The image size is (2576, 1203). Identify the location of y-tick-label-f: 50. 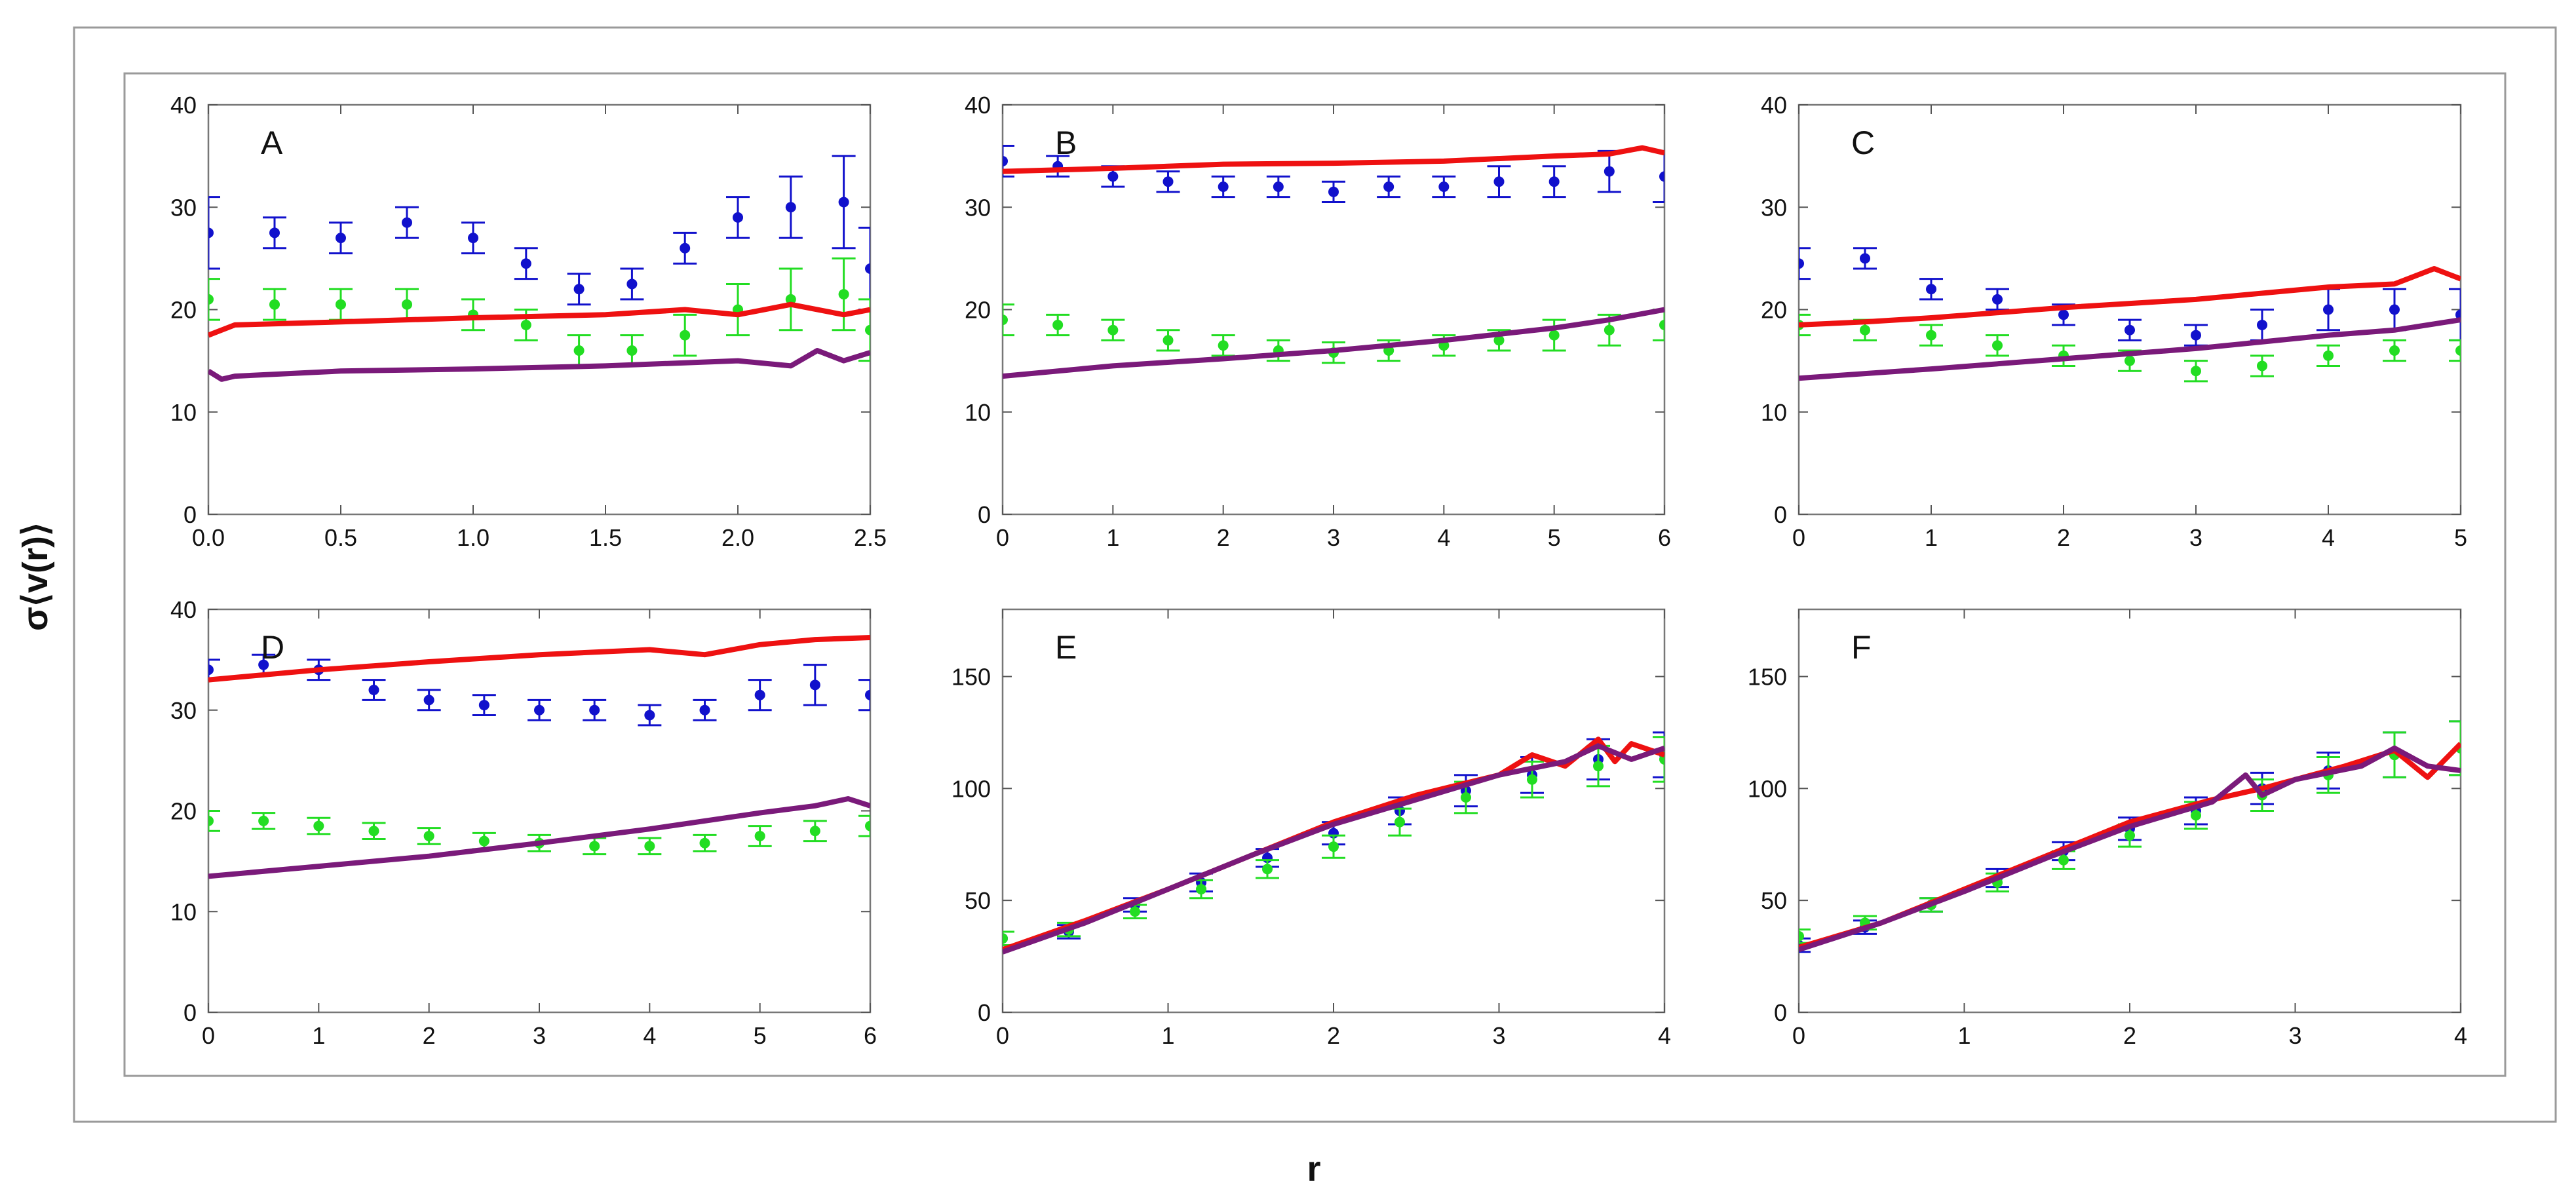
(1774, 900).